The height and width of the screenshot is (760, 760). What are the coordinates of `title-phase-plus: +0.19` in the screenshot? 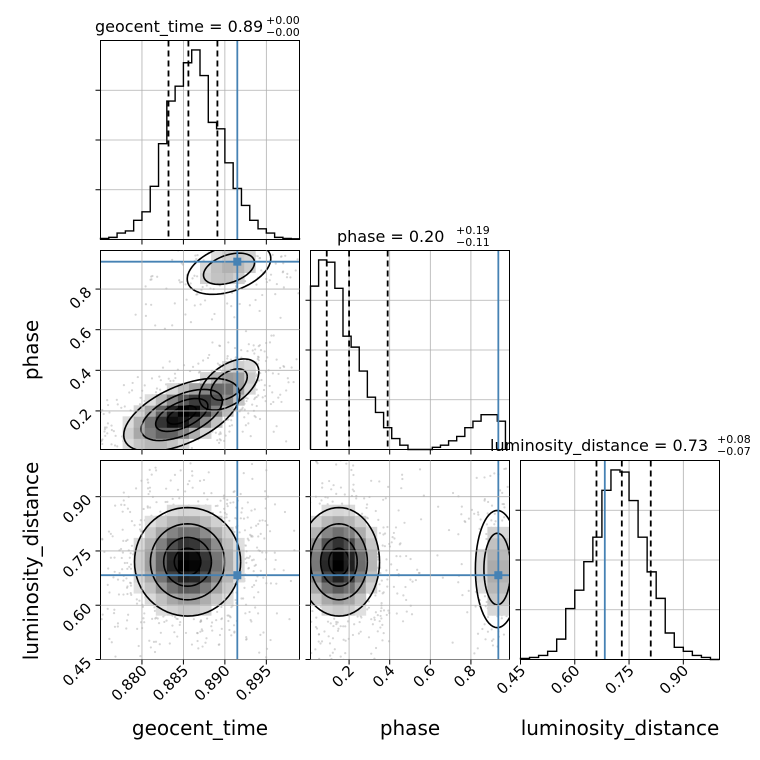 It's located at (473, 230).